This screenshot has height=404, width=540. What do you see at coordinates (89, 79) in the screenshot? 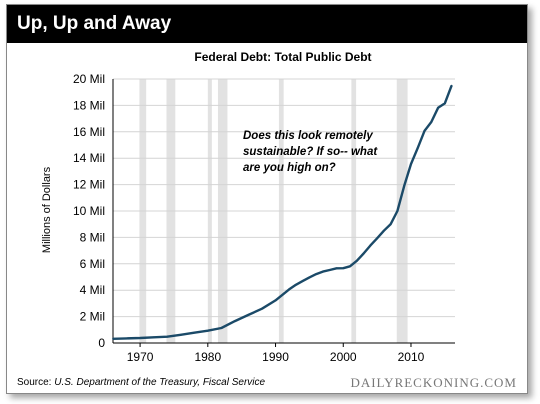
I see `y-tick-label: 20 Mil` at bounding box center [89, 79].